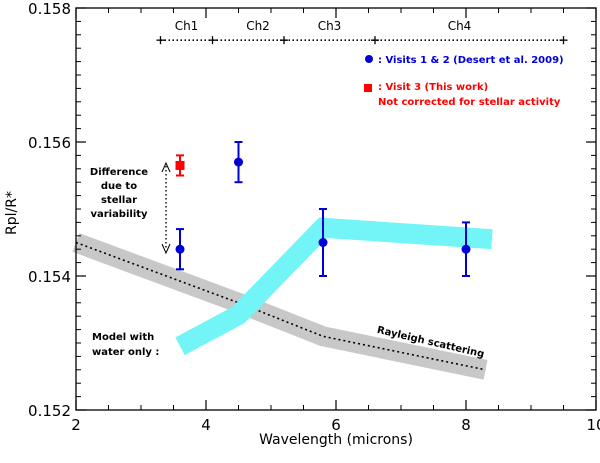  What do you see at coordinates (330, 26) in the screenshot?
I see `channel-label-3: Ch3` at bounding box center [330, 26].